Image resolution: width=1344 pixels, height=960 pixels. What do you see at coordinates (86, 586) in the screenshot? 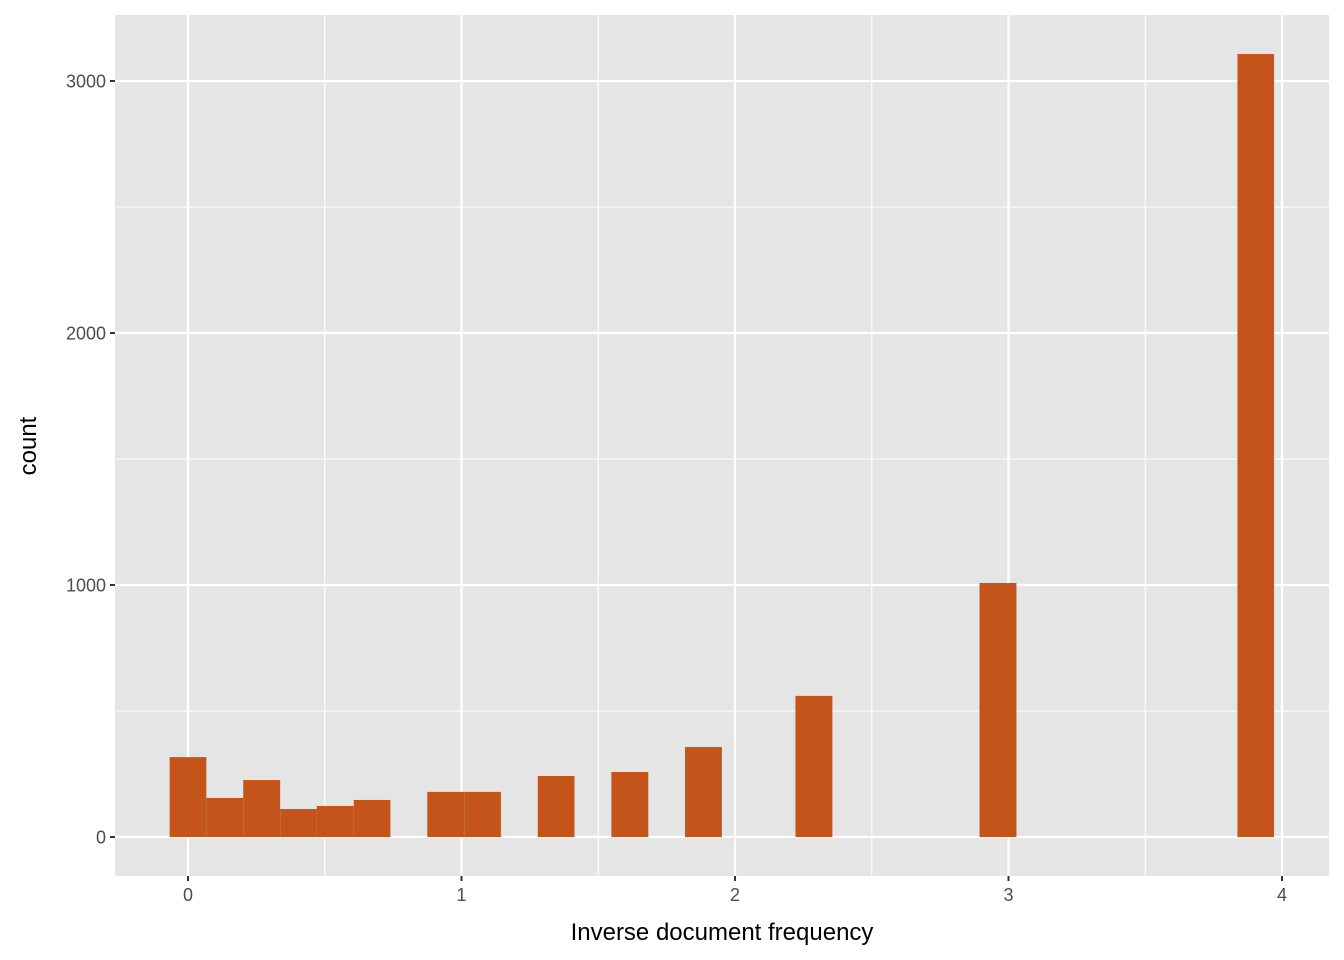
I see `y-tick-label: 1000` at bounding box center [86, 586].